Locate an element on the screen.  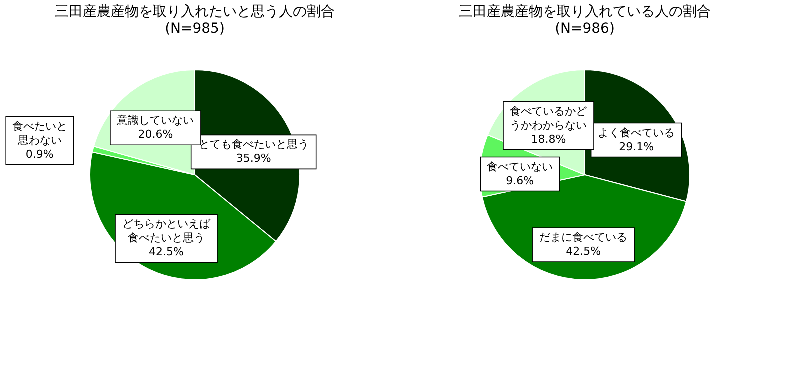
data-label: 29.1% is located at coordinates (636, 147).